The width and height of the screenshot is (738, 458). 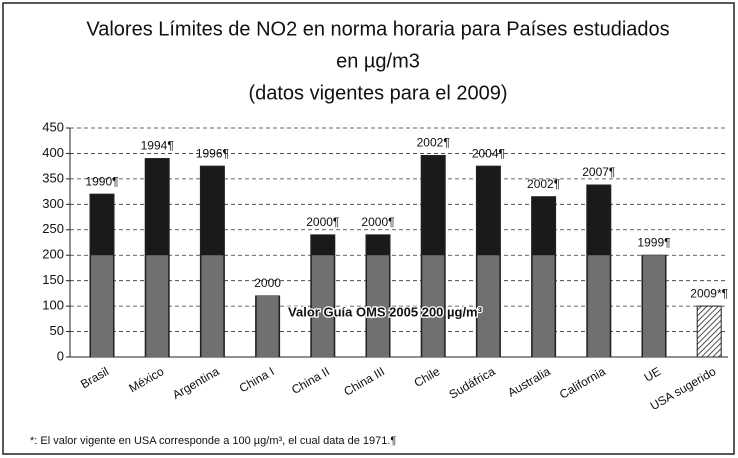 I want to click on bar-label: 2004¶, so click(x=488, y=153).